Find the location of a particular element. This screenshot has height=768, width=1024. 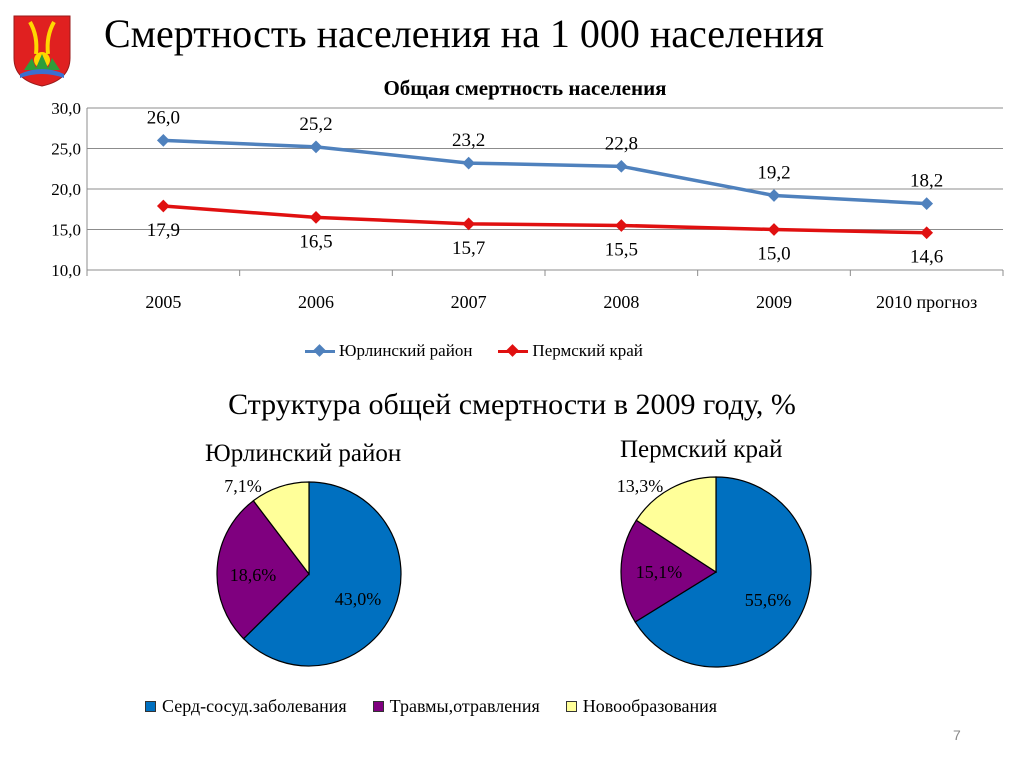

y-tick-label: 10,0 is located at coordinates (66, 270).